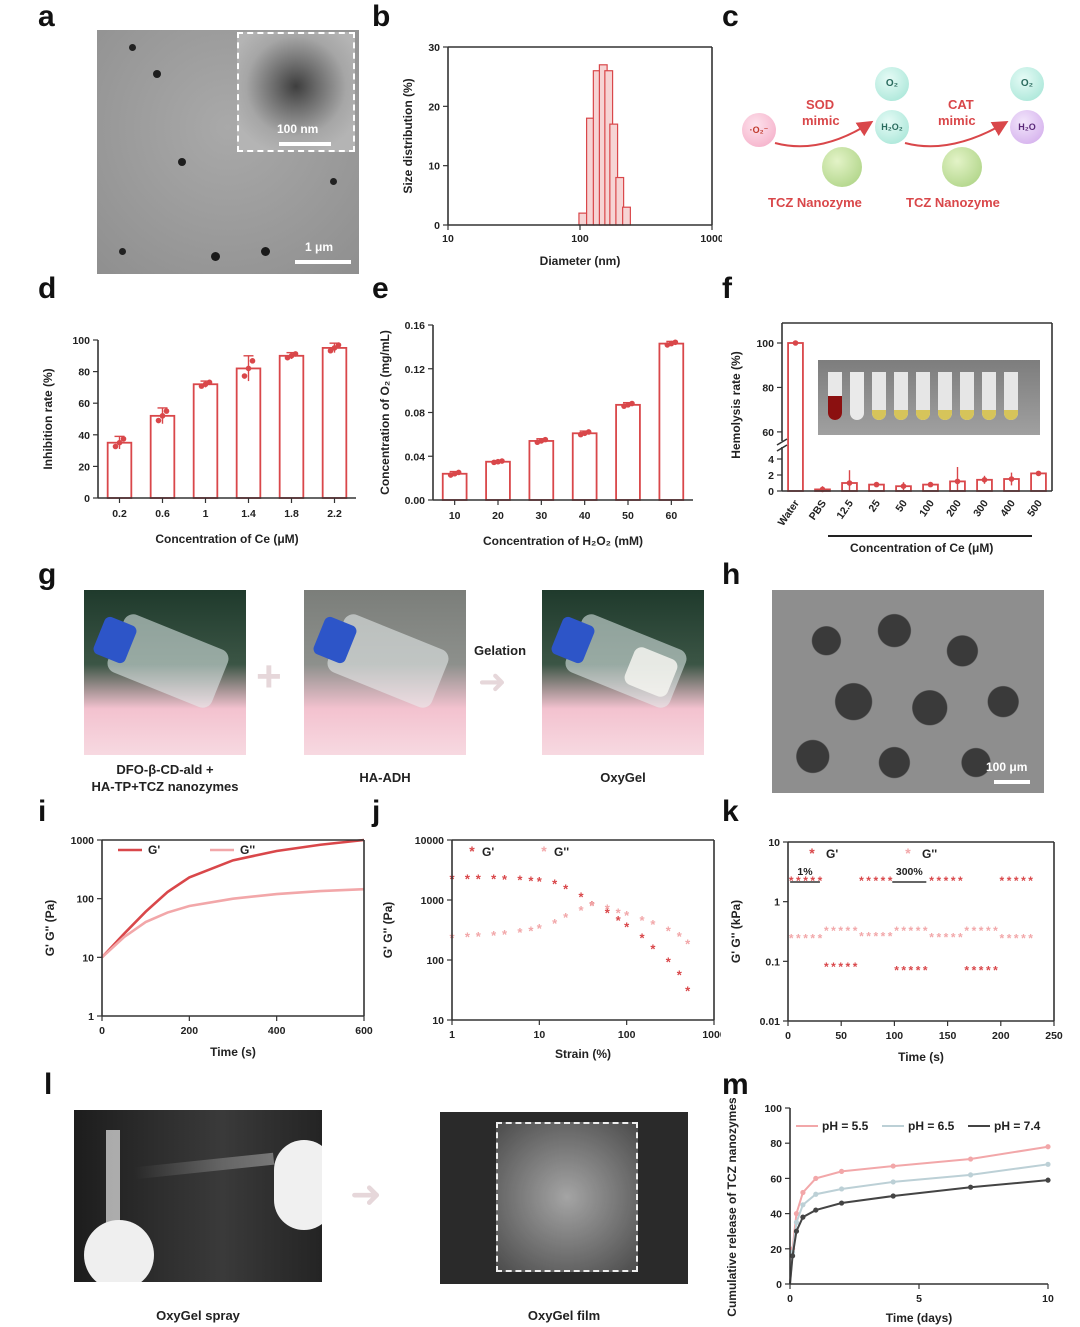 The height and width of the screenshot is (1327, 1080). What do you see at coordinates (1035, 508) in the screenshot?
I see `x-tick-label: 500` at bounding box center [1035, 508].